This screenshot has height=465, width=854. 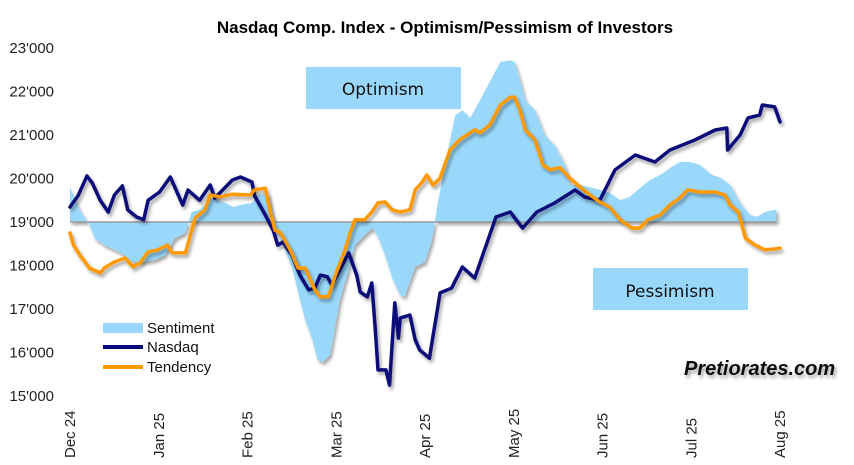 I want to click on x-tick-label: Jul 25, so click(x=691, y=438).